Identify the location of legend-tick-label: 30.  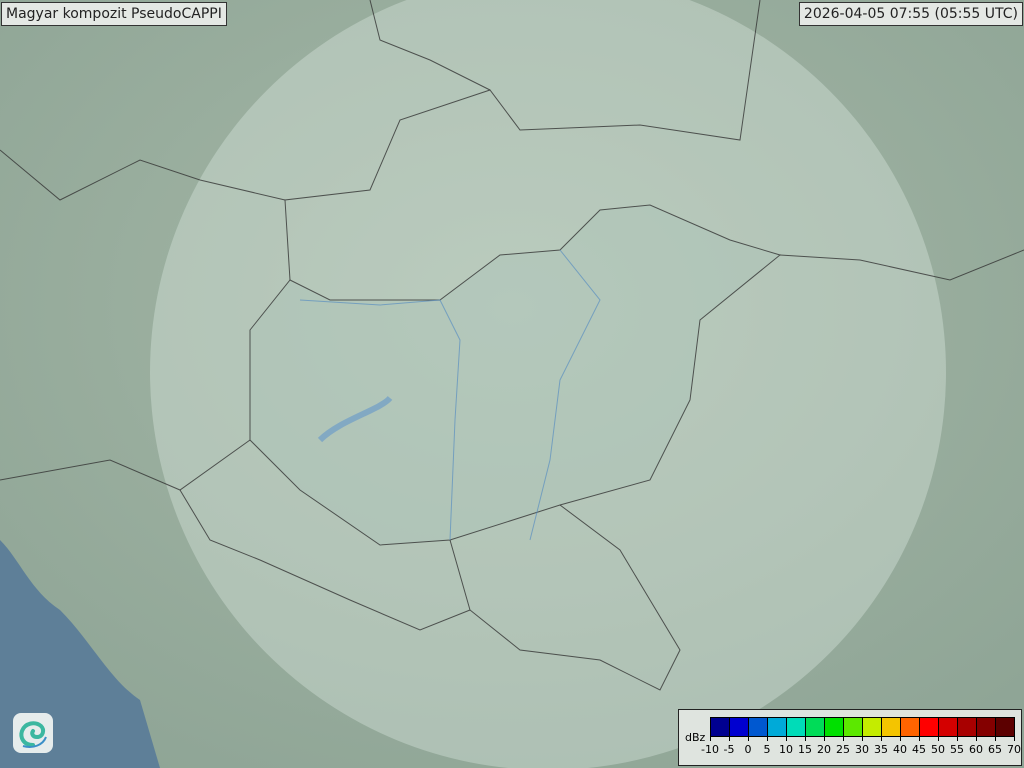
(862, 749).